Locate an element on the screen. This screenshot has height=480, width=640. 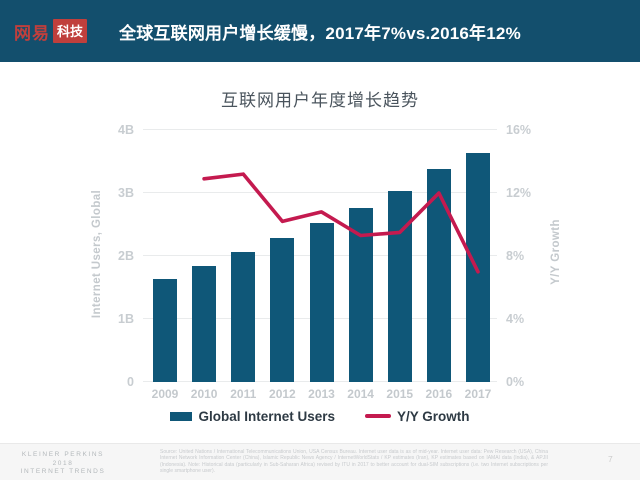
brand-line: 2018 is located at coordinates (63, 463).